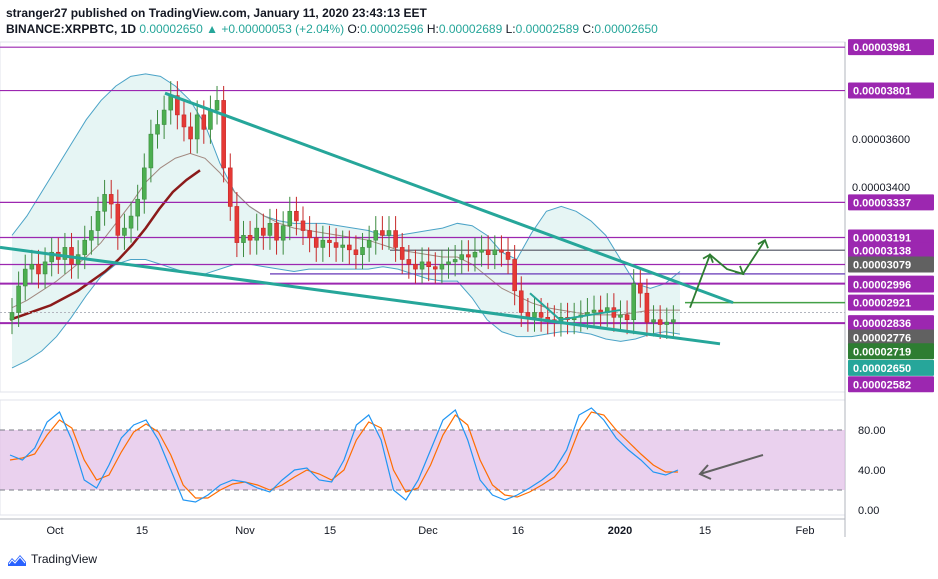 This screenshot has width=938, height=579. I want to click on time-tick-label: 2020, so click(620, 531).